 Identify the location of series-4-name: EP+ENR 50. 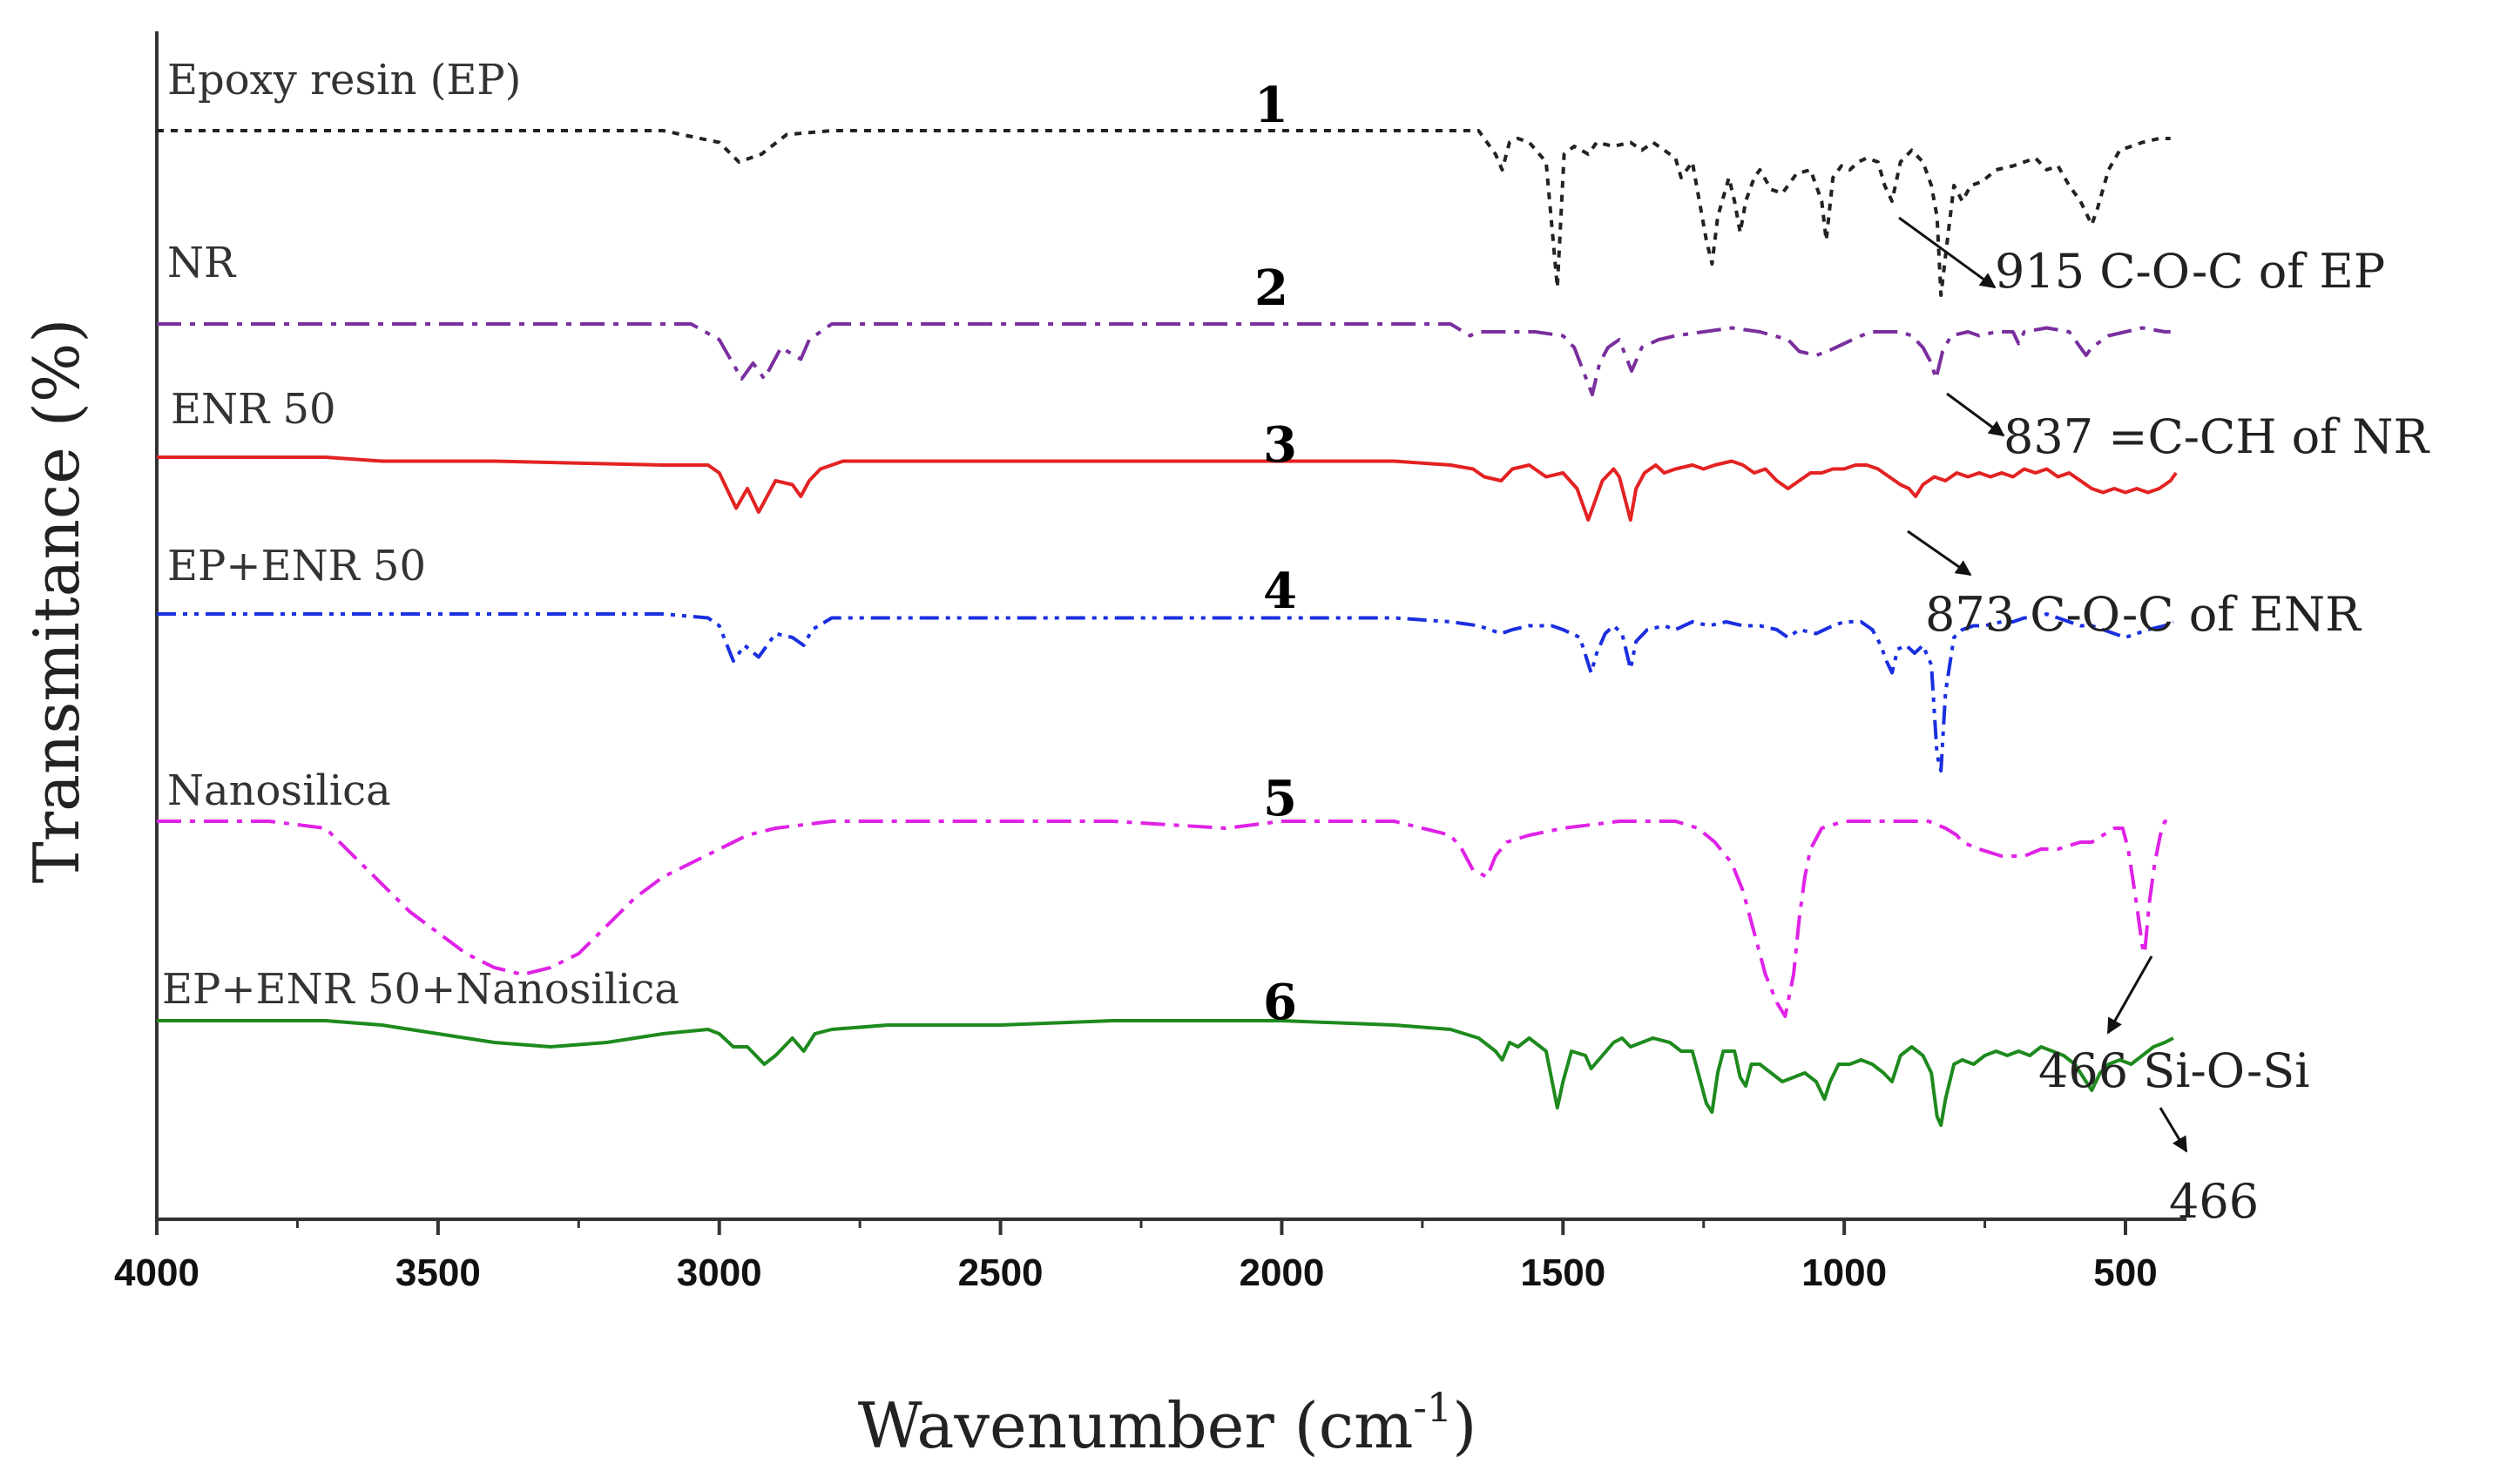
(297, 566).